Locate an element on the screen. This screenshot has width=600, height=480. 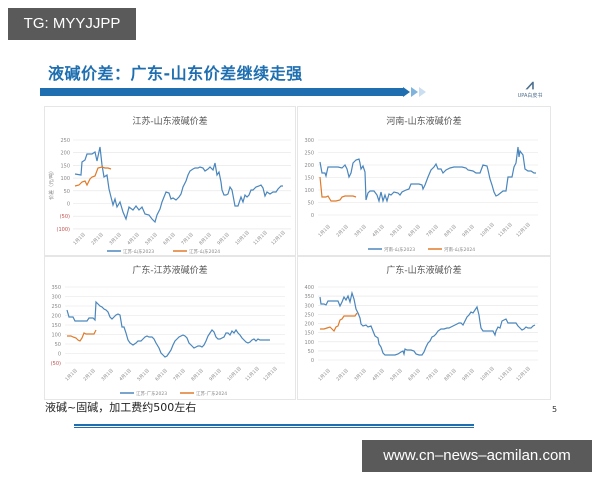
svg-text: 河南-山东2024 is located at coordinates (459, 249).